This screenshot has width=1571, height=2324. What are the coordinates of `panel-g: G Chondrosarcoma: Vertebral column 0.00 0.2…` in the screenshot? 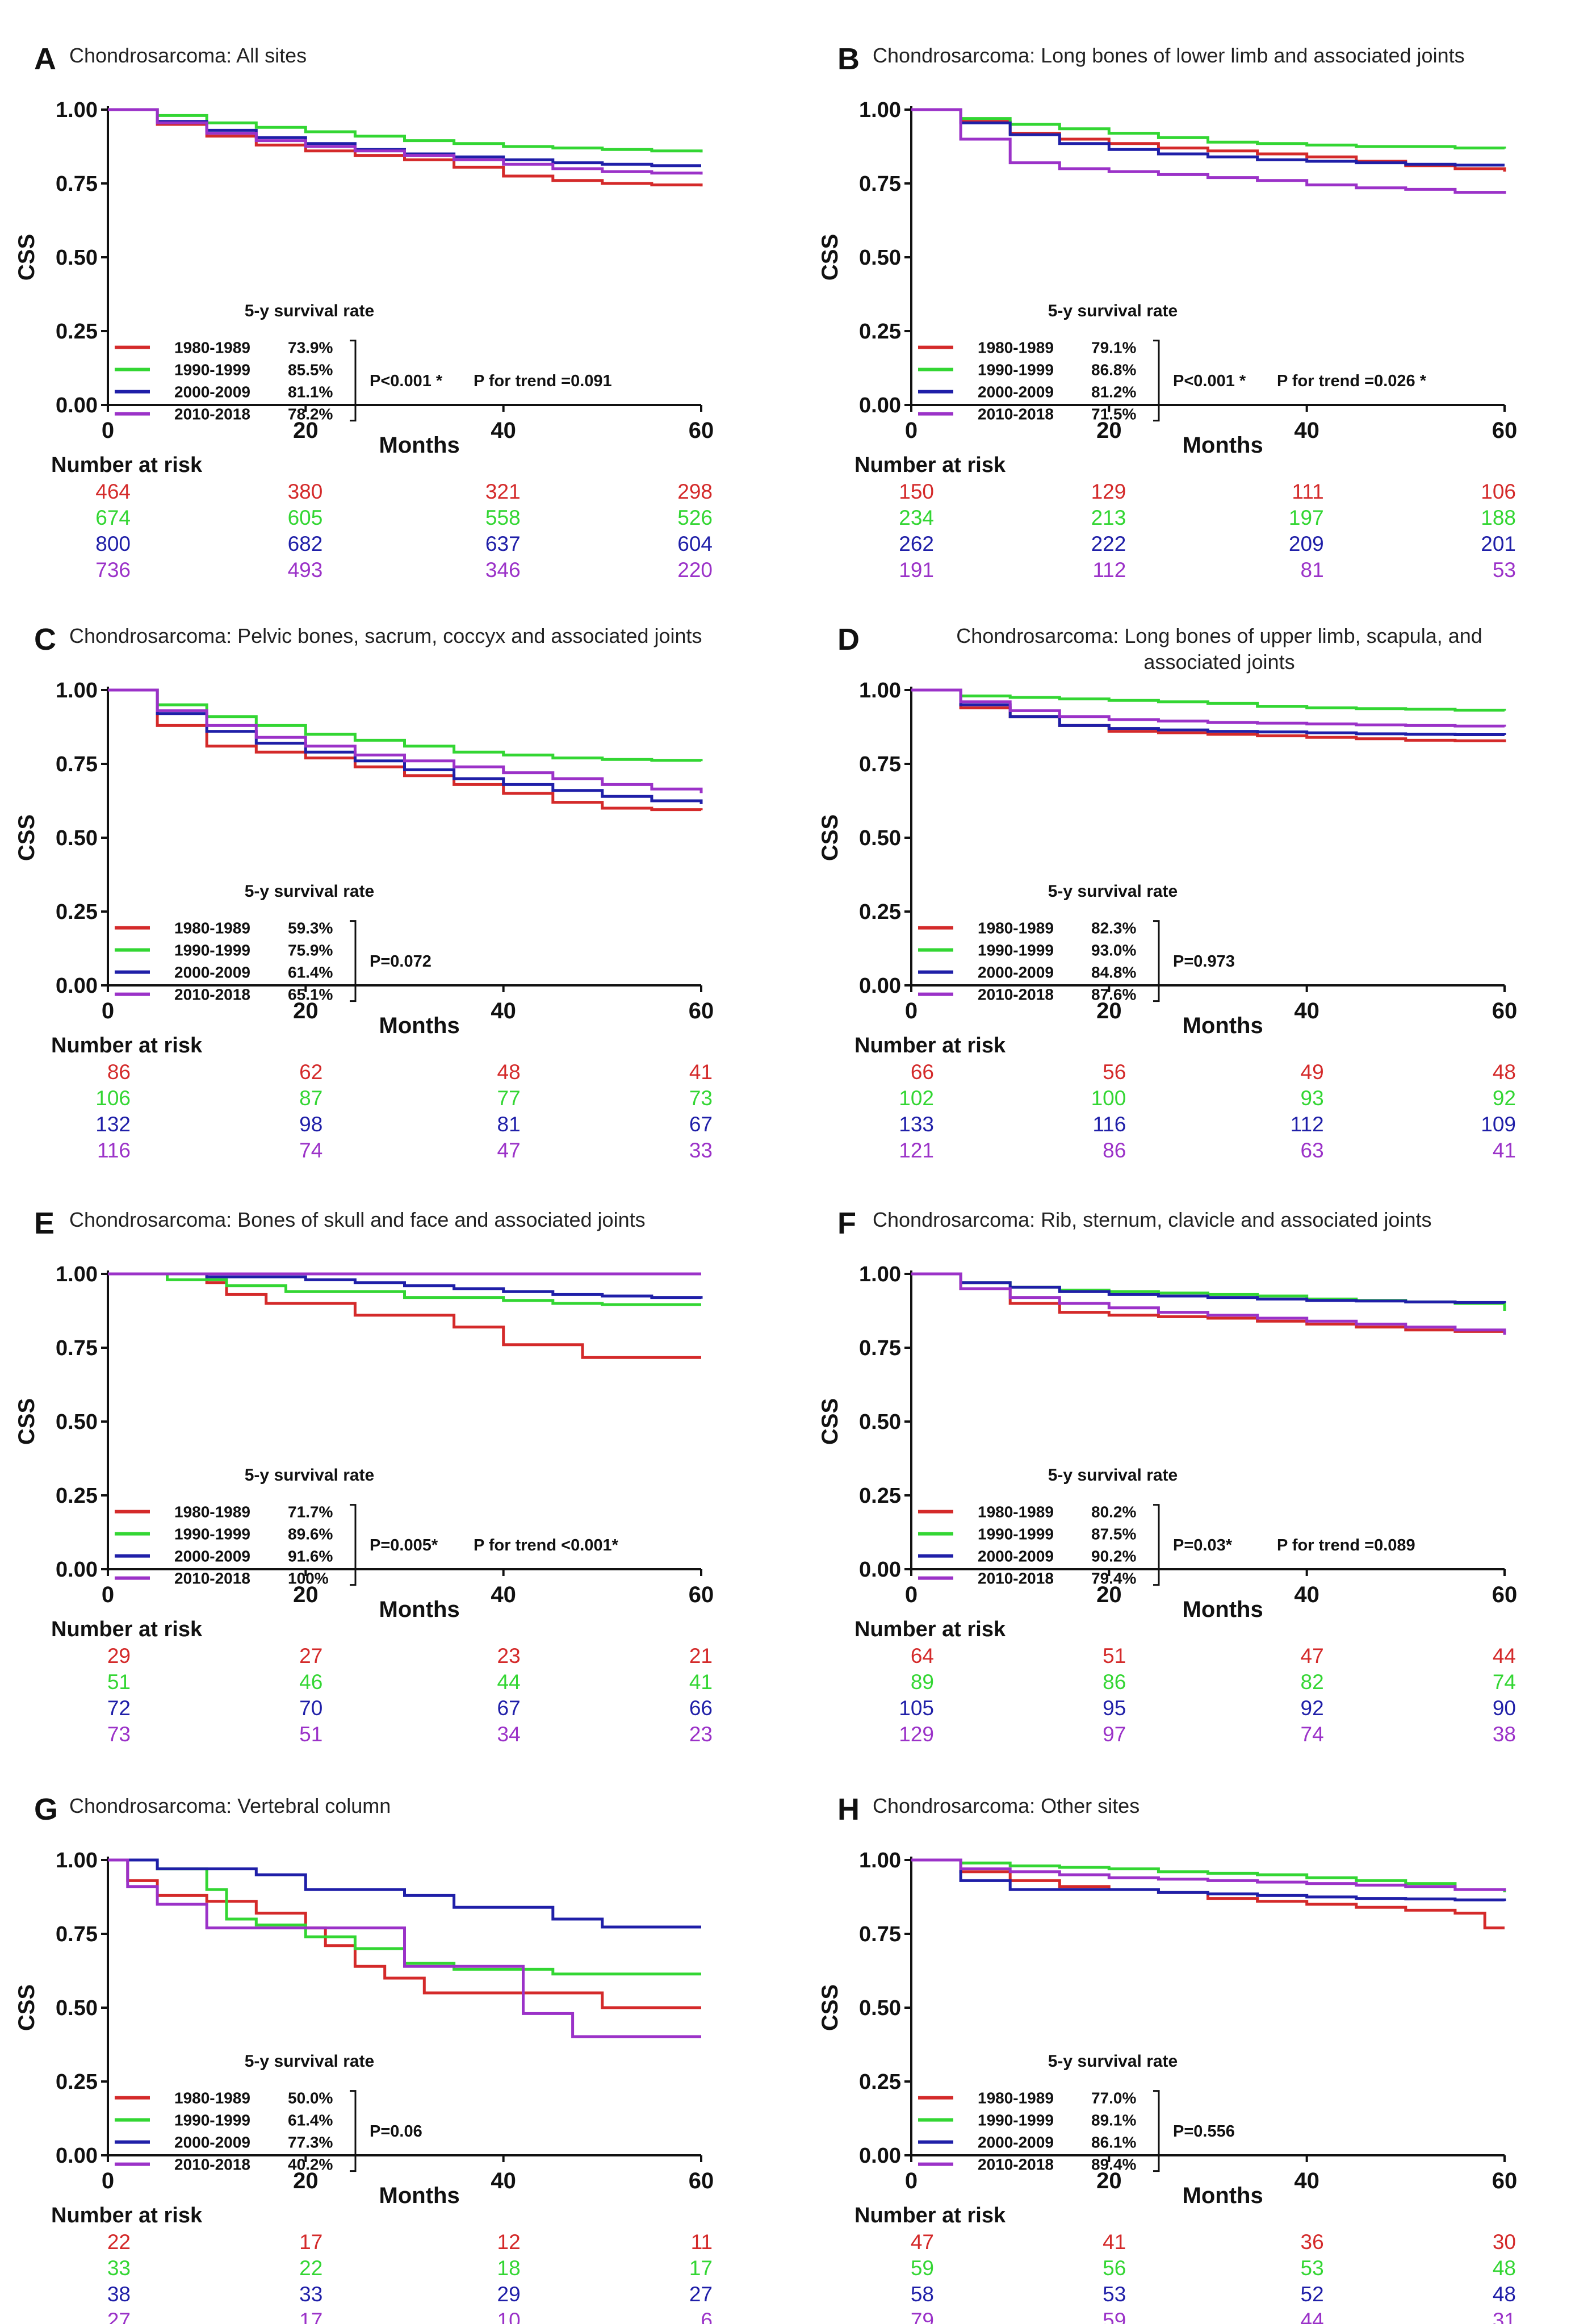 It's located at (364, 2058).